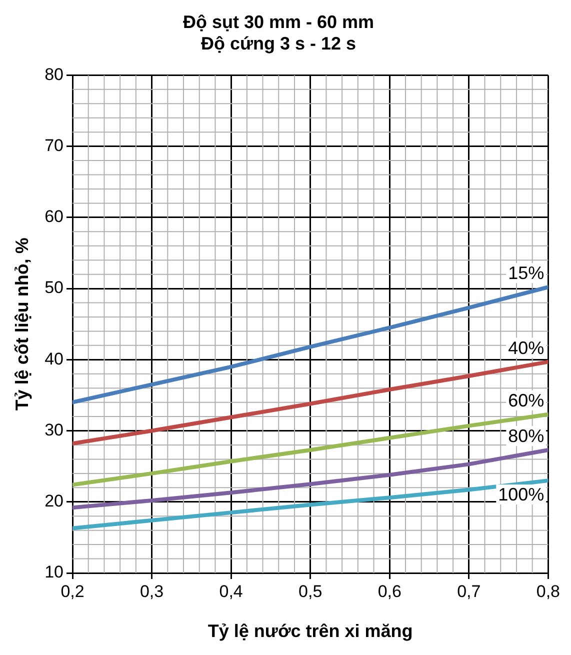 This screenshot has width=571, height=655. What do you see at coordinates (54, 501) in the screenshot?
I see `y-tick-label: 20` at bounding box center [54, 501].